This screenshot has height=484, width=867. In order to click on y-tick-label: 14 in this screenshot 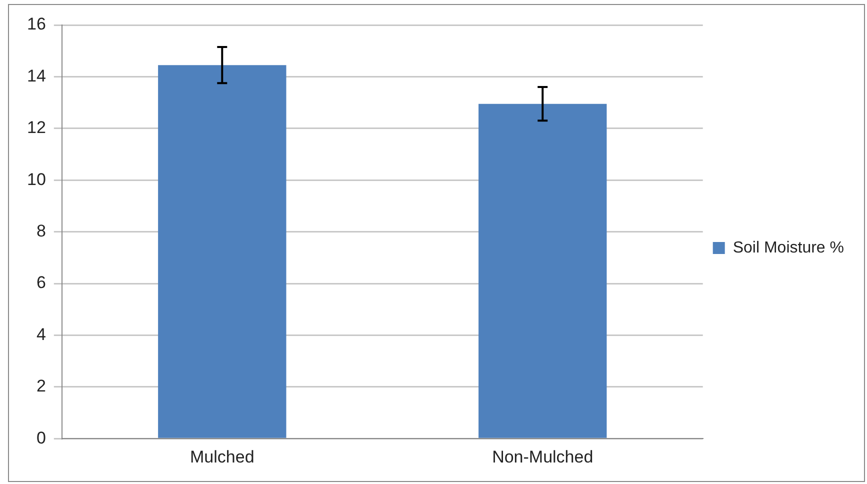, I will do `click(36, 76)`.